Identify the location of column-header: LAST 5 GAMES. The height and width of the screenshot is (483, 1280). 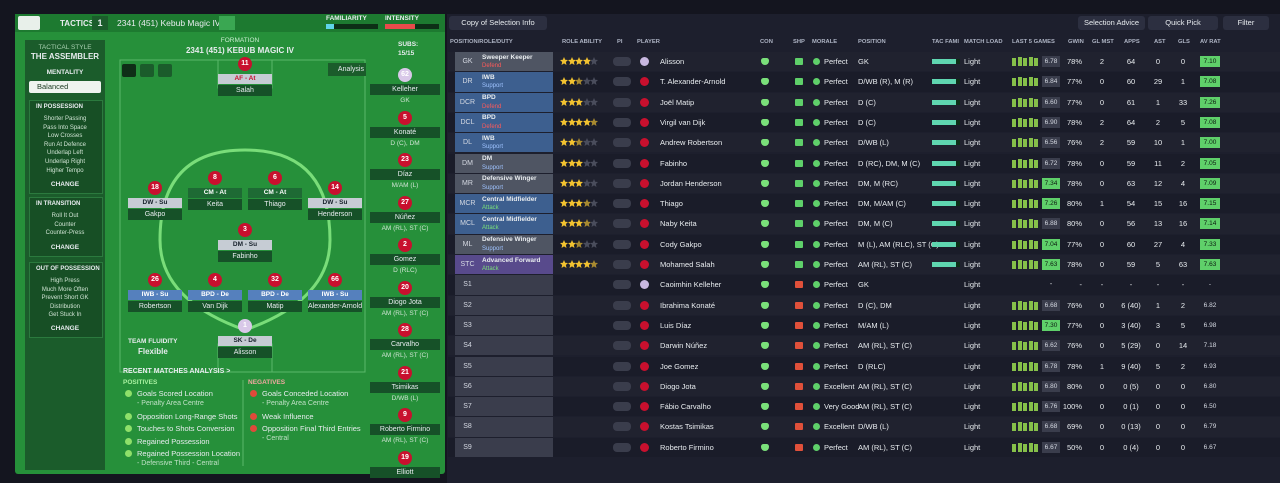
(1033, 42).